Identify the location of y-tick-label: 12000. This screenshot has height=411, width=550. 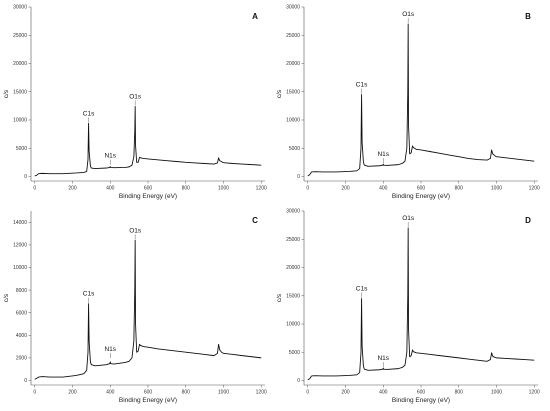
(20, 246).